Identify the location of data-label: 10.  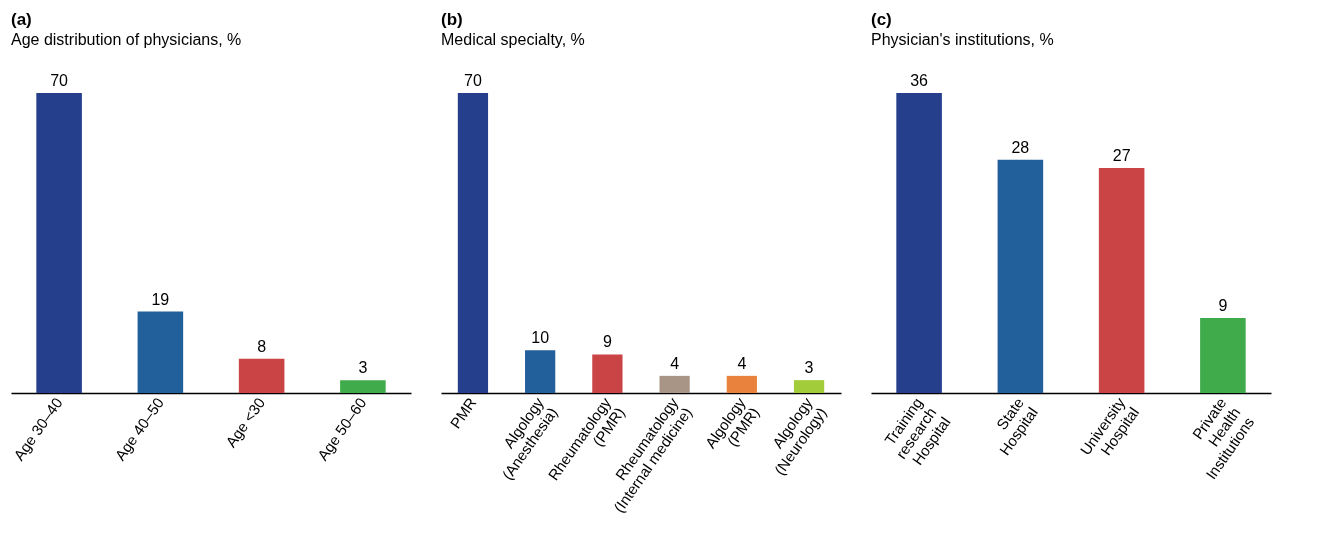
(540, 338).